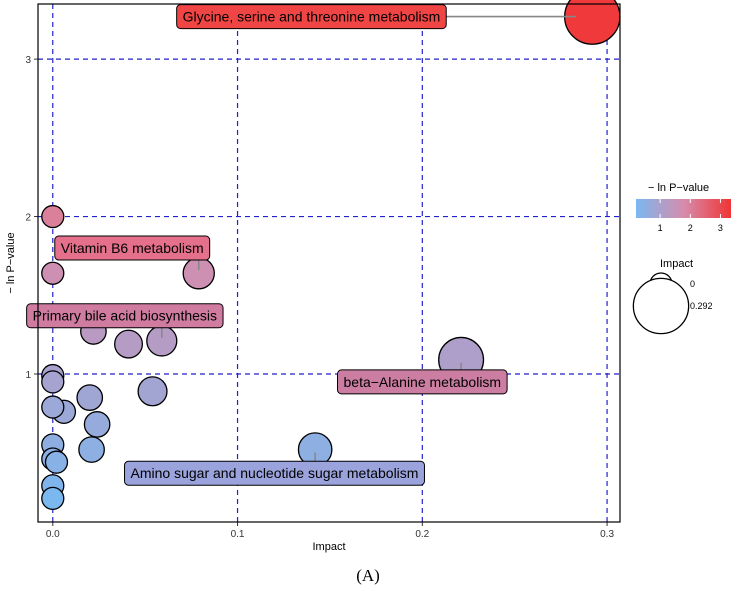  I want to click on legend-size-label: 0, so click(692, 284).